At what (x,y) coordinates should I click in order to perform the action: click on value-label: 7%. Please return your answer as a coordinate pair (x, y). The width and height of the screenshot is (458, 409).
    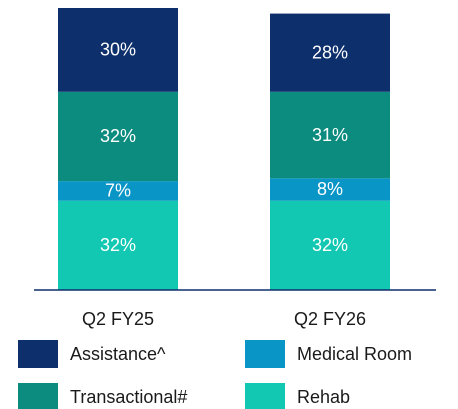
    Looking at the image, I should click on (118, 191).